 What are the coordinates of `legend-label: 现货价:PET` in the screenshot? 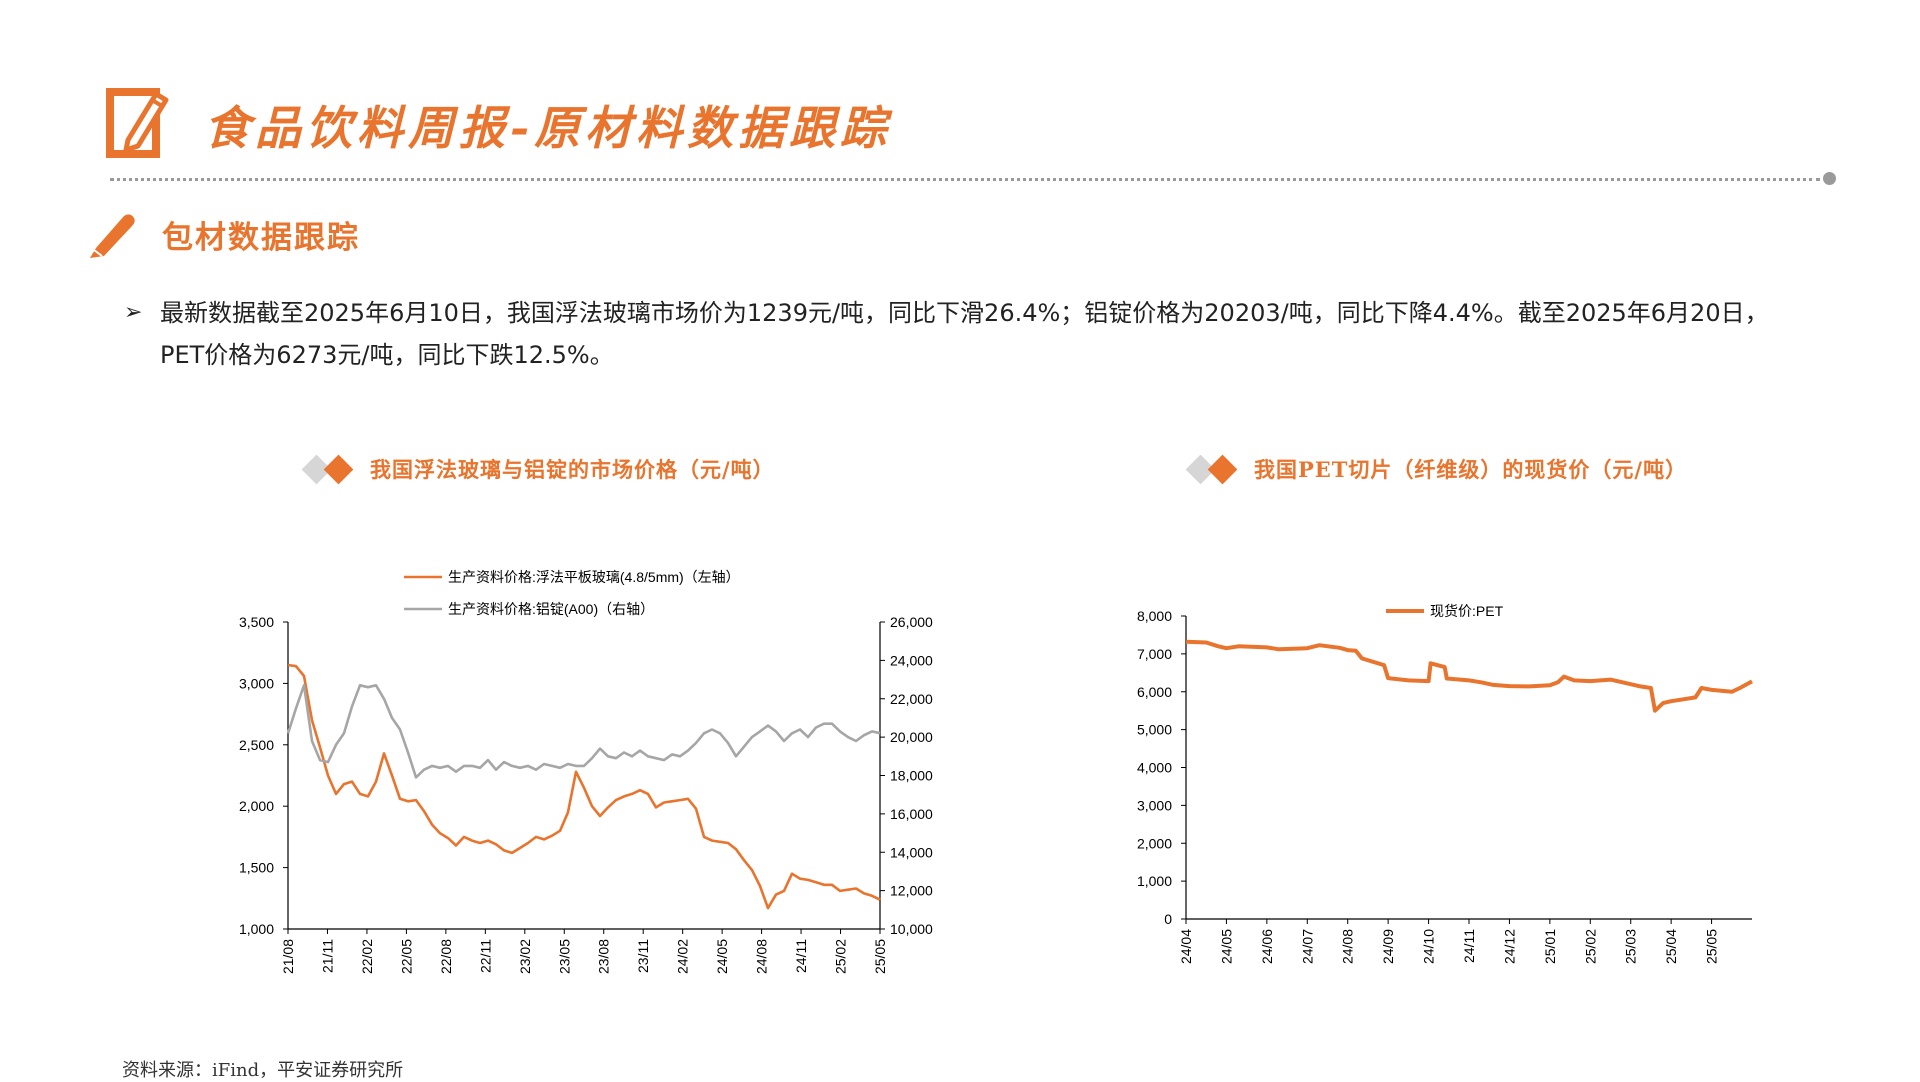 It's located at (1467, 611).